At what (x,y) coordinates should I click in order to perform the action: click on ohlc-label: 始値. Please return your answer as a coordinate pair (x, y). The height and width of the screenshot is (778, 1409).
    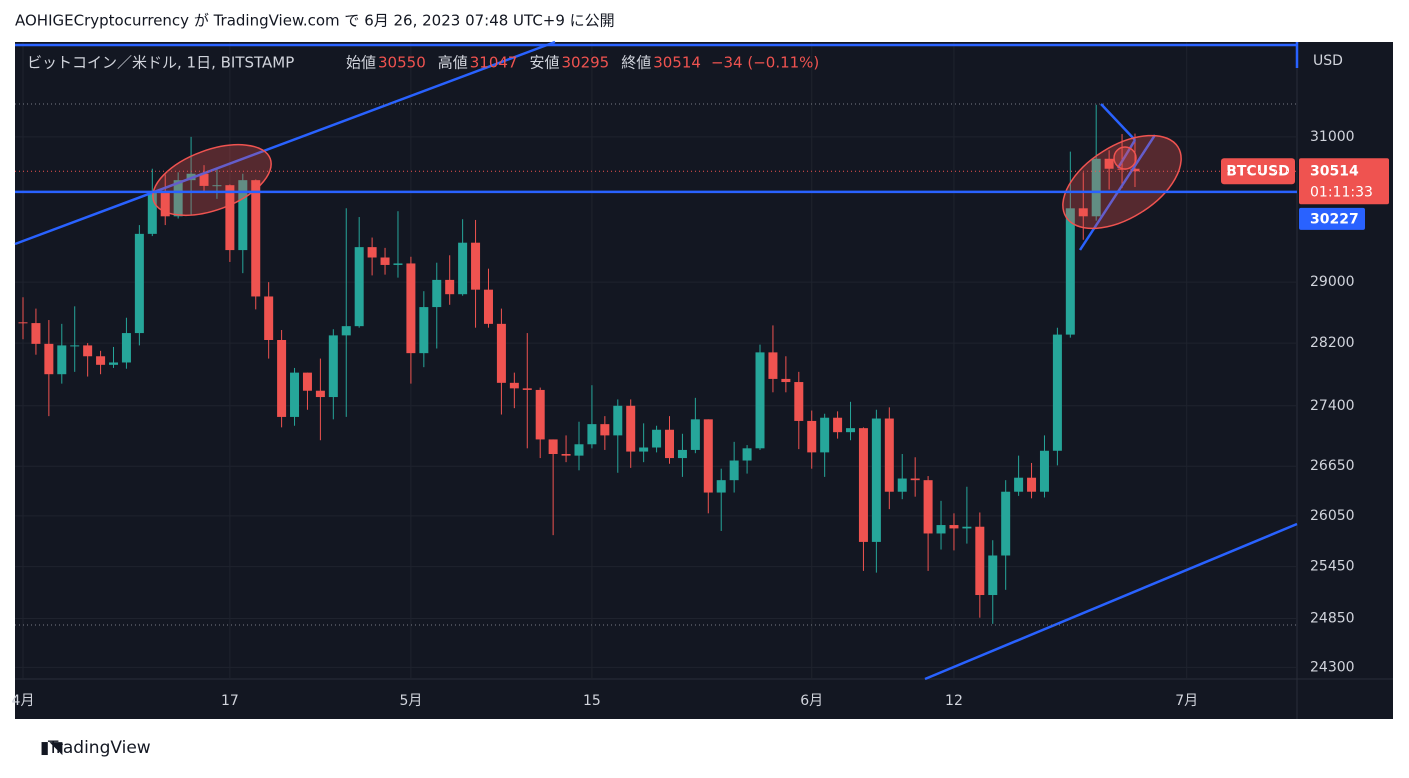
    Looking at the image, I should click on (361, 63).